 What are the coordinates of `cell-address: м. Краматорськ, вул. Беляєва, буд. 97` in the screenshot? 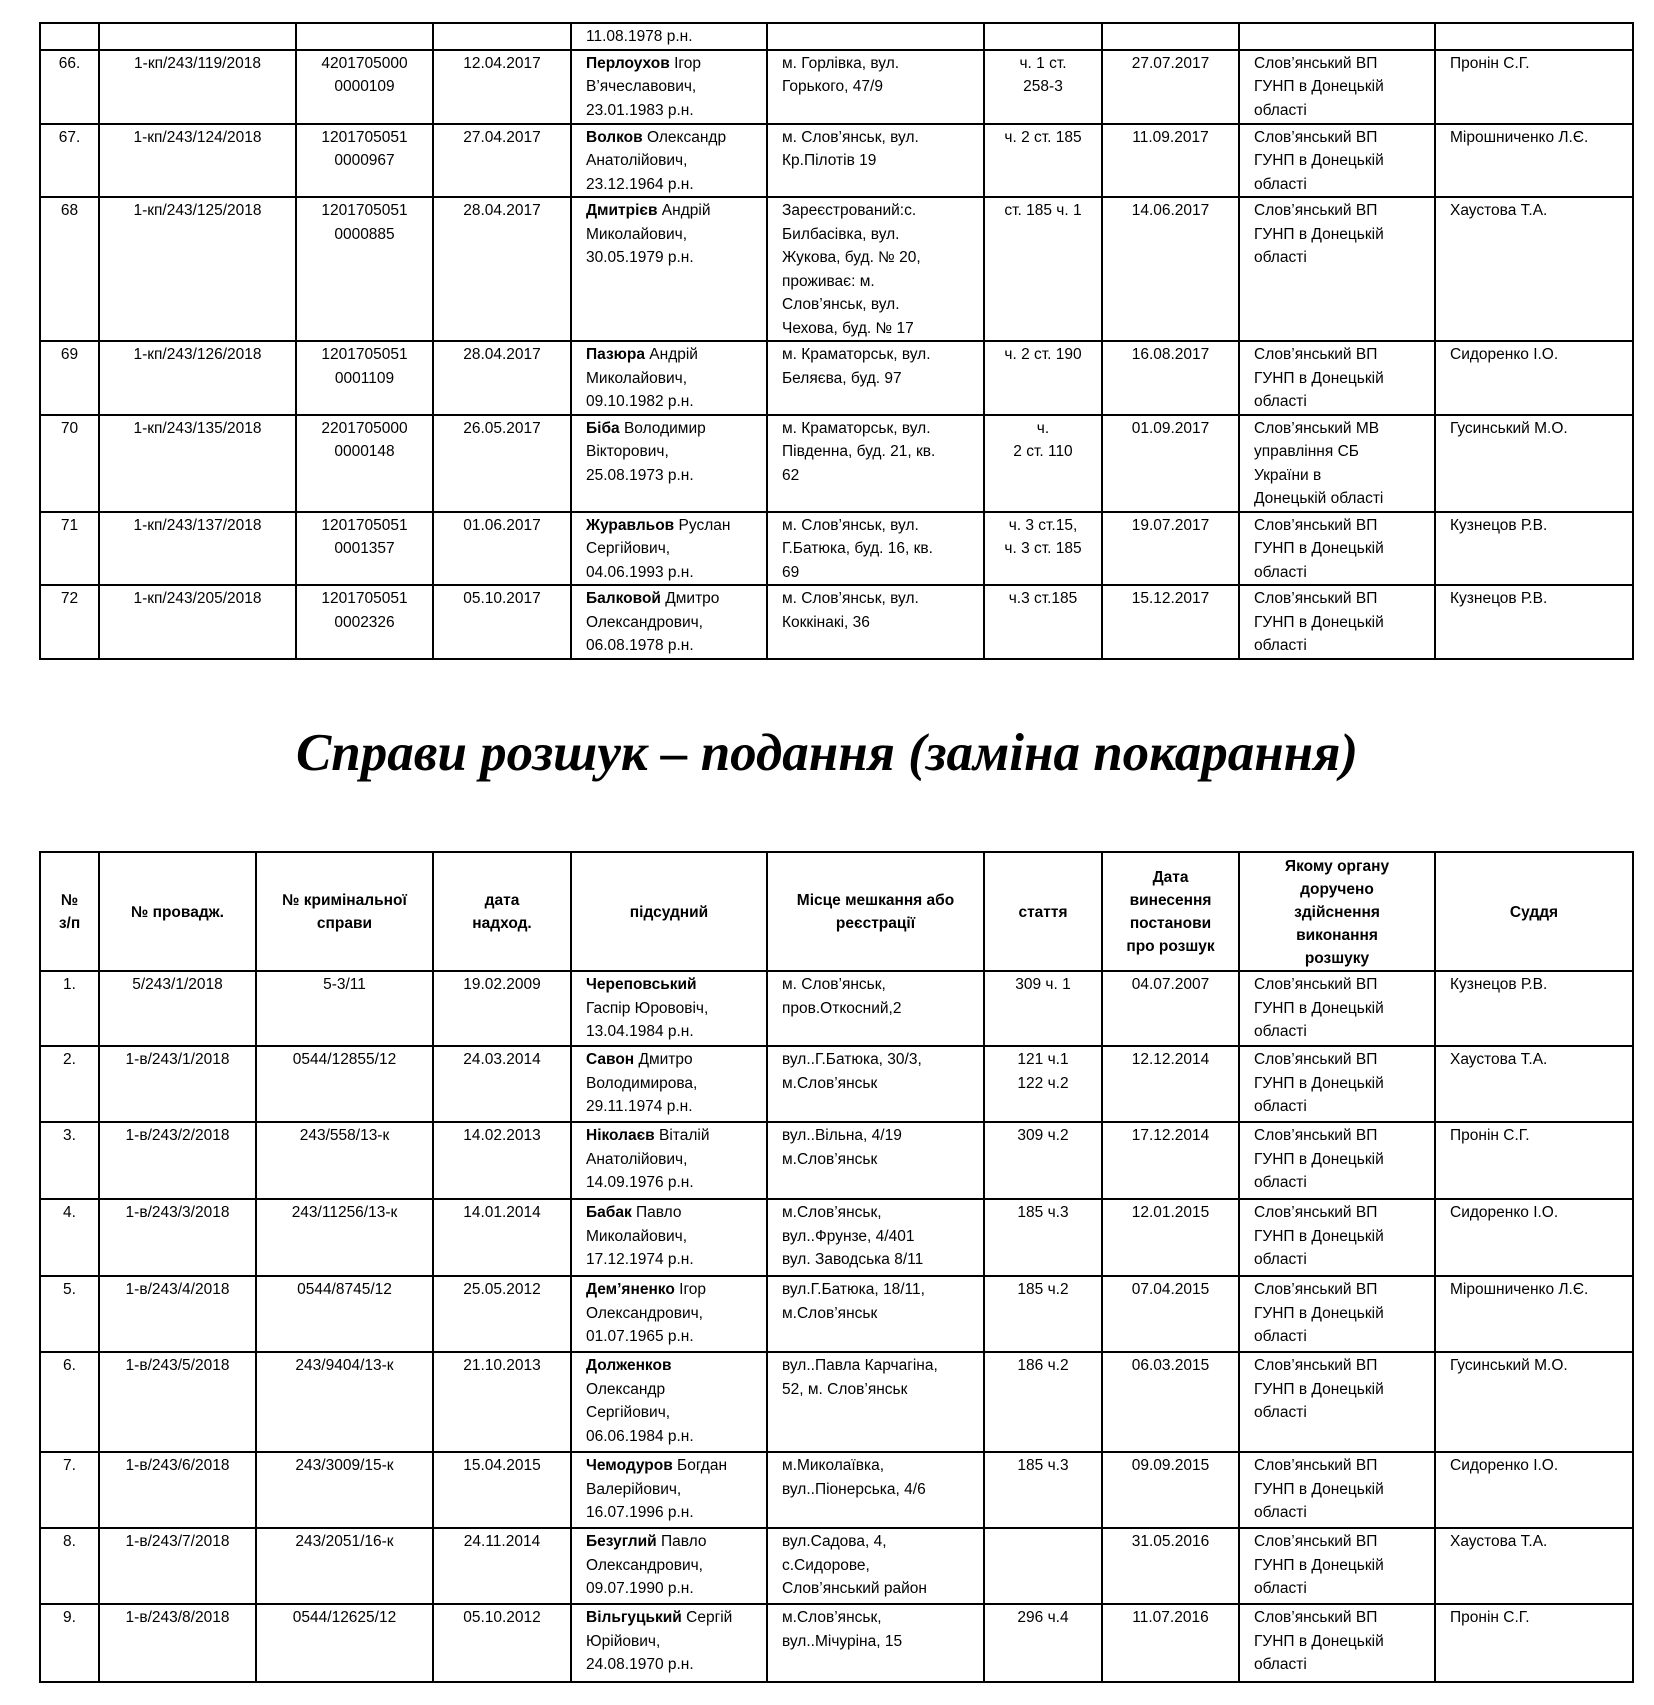 It's located at (875, 378).